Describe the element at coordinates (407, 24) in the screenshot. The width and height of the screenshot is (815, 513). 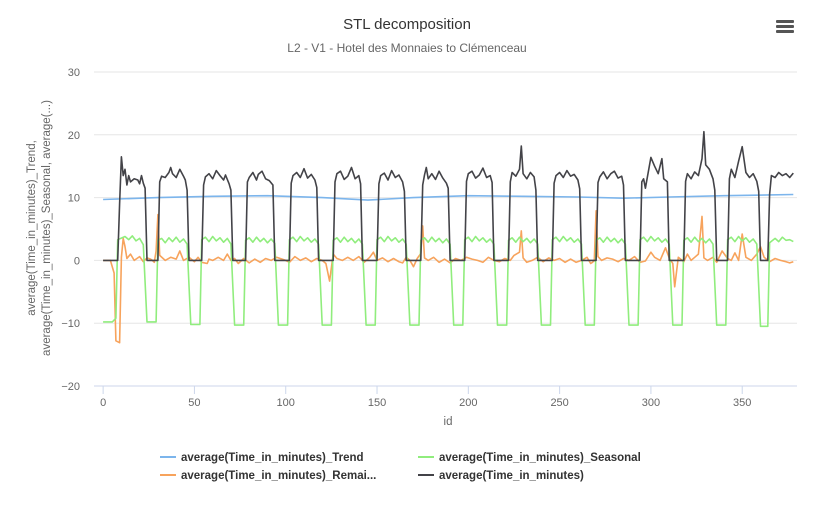
I see `chart-title: STL decomposition` at that location.